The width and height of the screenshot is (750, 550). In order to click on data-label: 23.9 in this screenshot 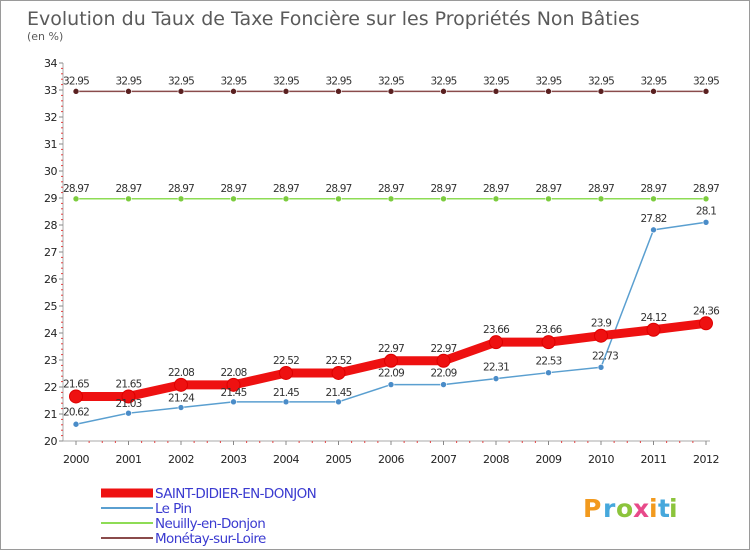, I will do `click(601, 324)`.